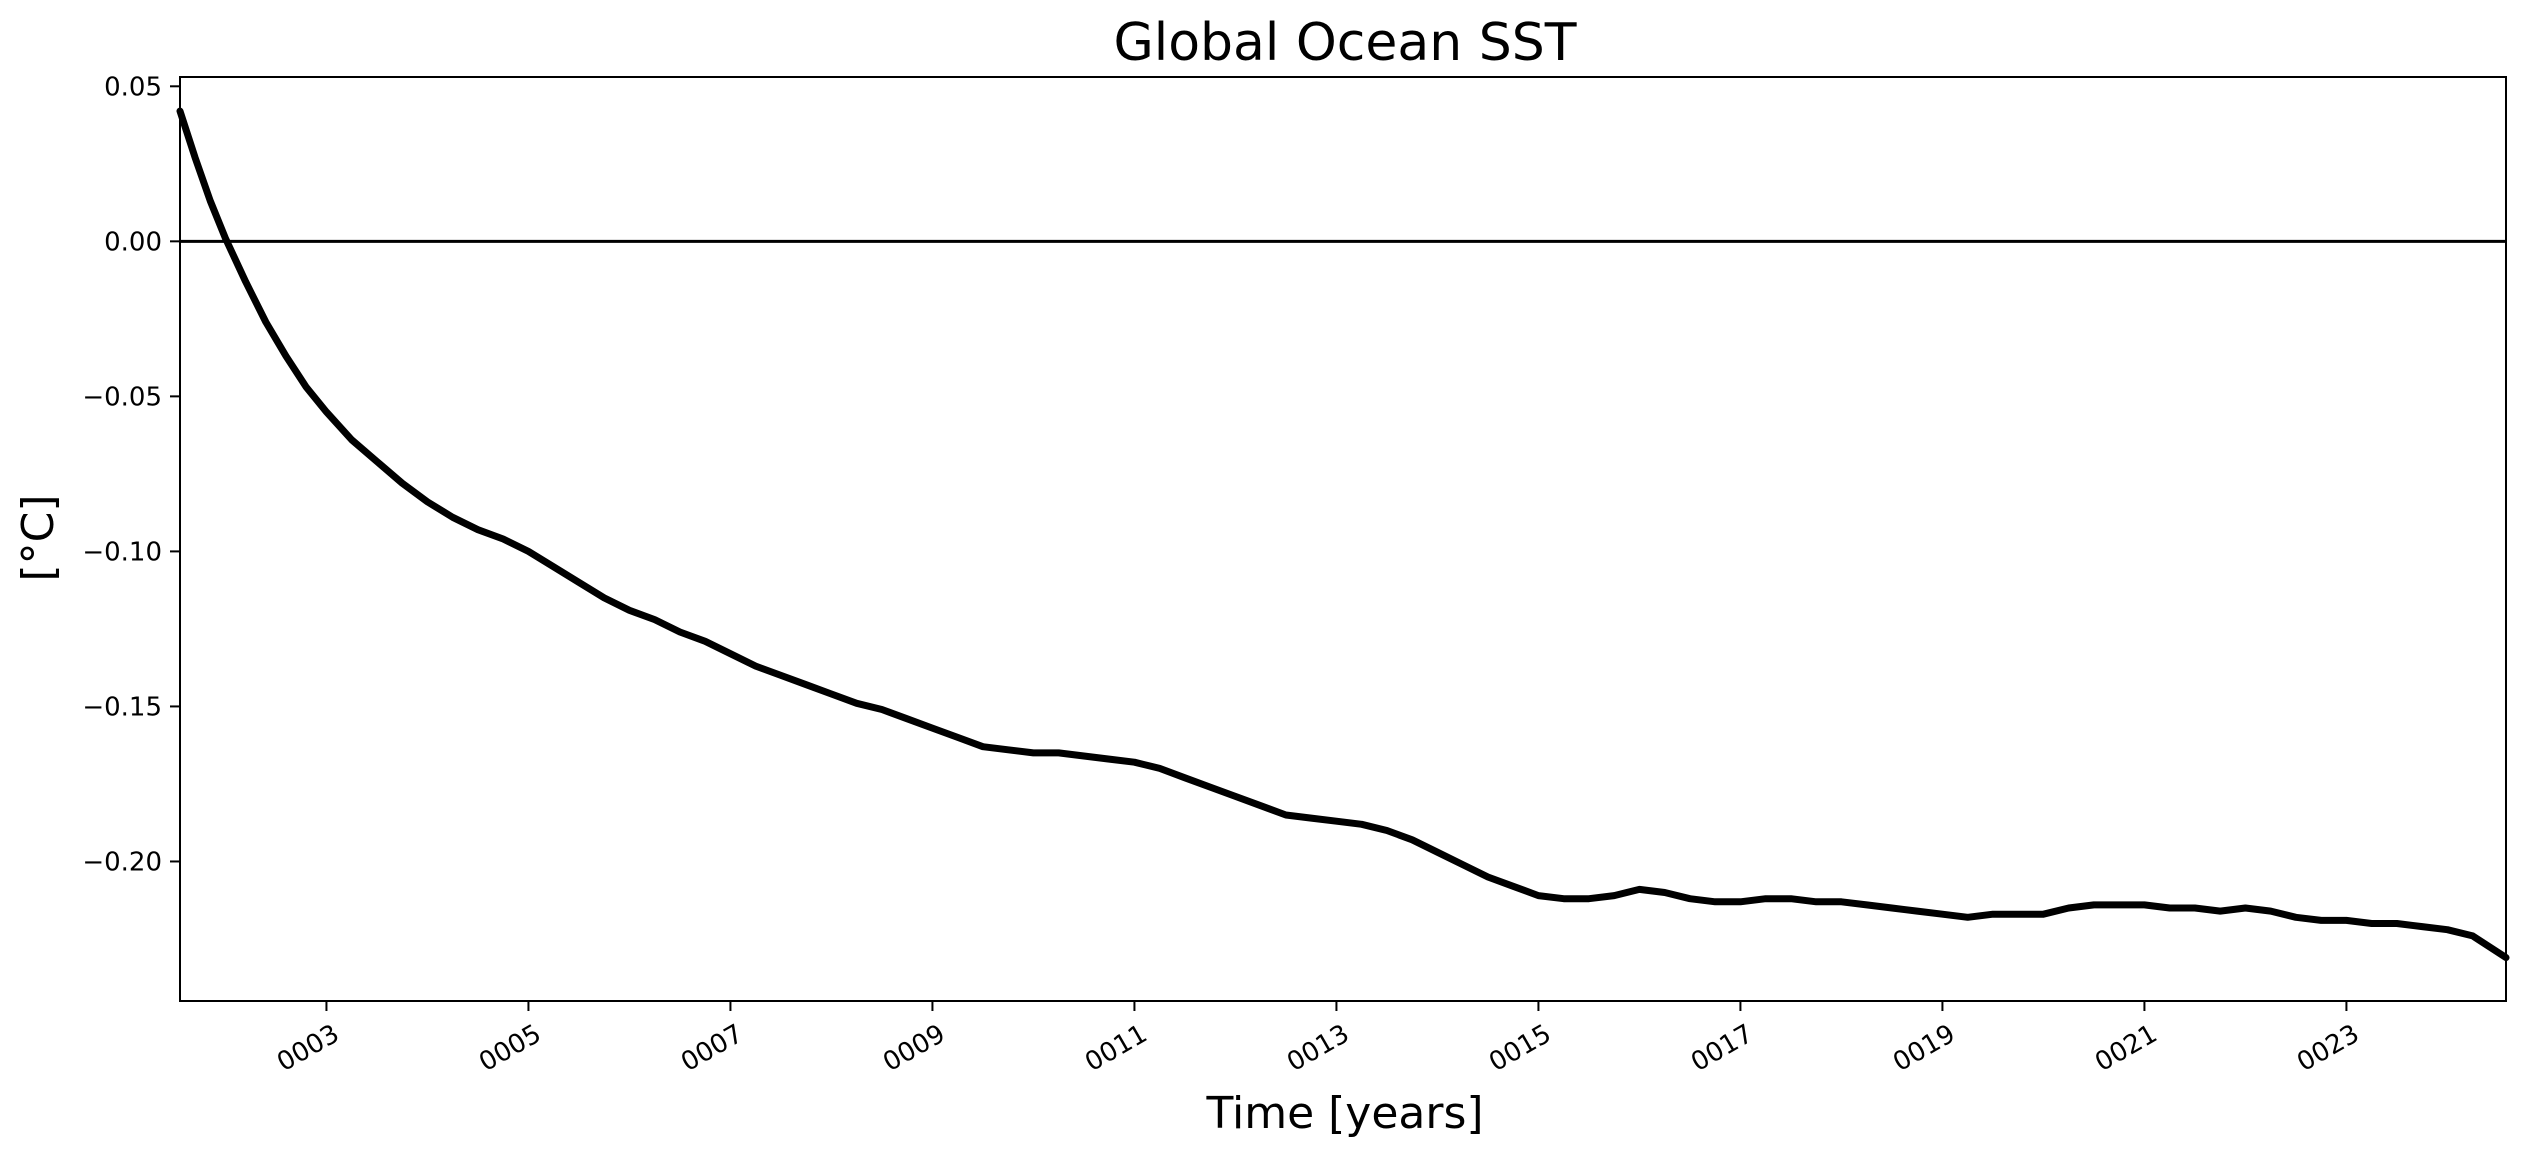 The image size is (2528, 1155). I want to click on y-tick-label: 0.05, so click(133, 87).